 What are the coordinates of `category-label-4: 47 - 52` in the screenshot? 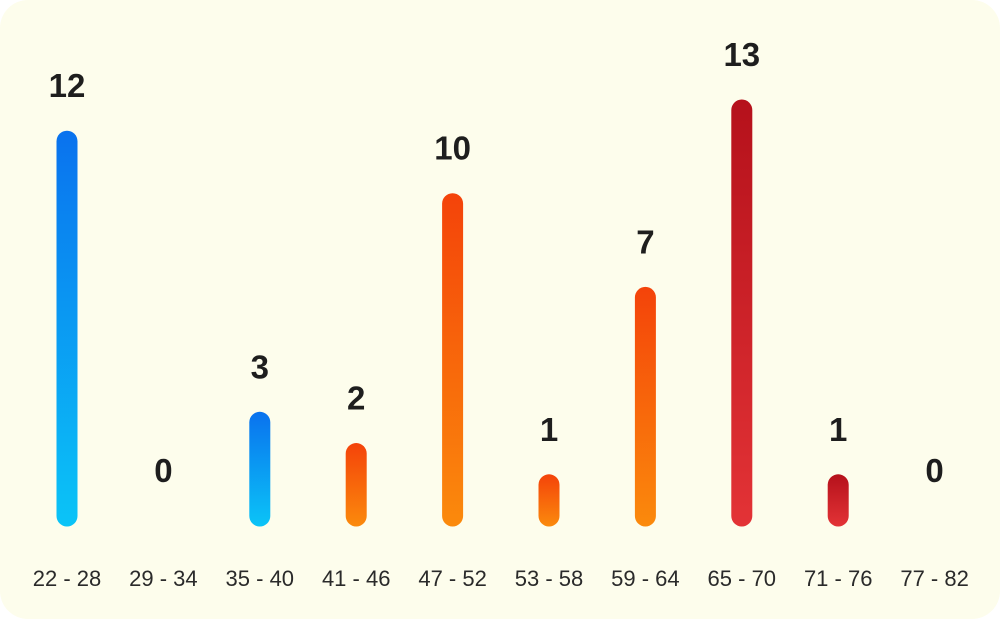 It's located at (452, 578).